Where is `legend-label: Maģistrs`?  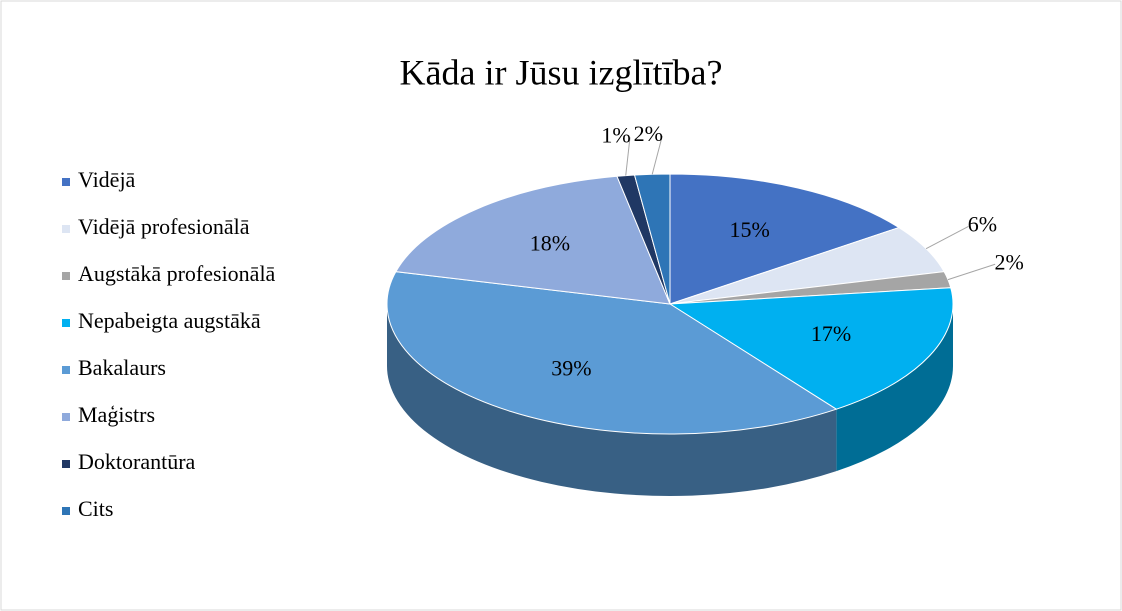 legend-label: Maģistrs is located at coordinates (116, 414).